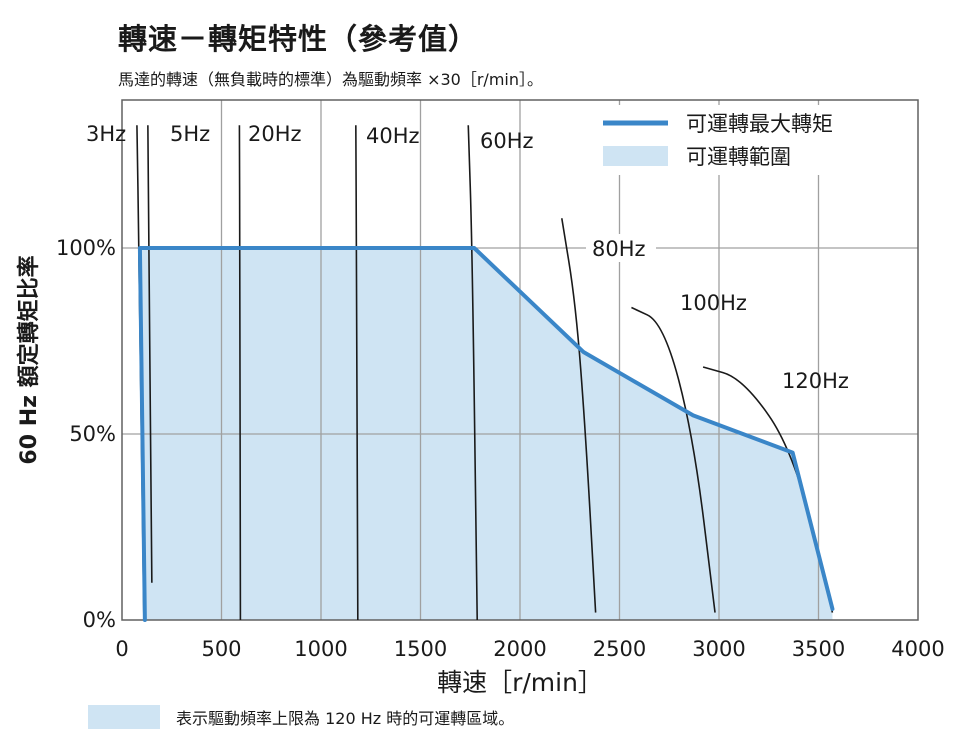 This screenshot has height=752, width=966. What do you see at coordinates (473, 373) in the screenshot?
I see `freq-curve-60hz` at bounding box center [473, 373].